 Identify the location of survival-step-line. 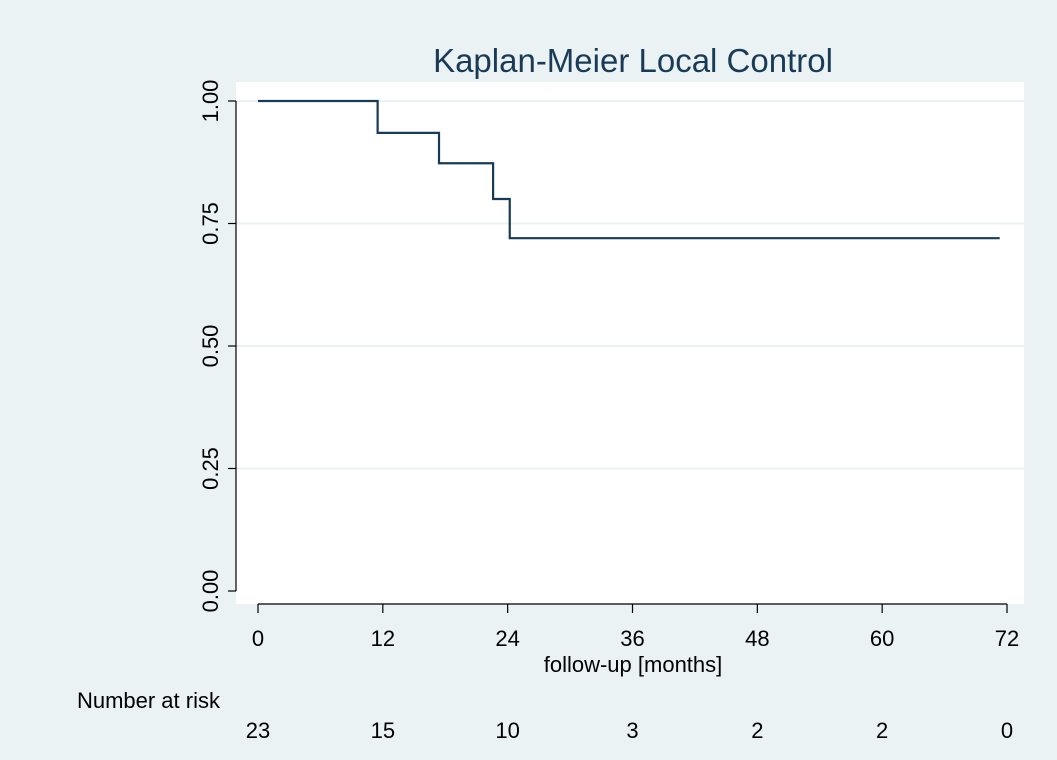
(629, 169).